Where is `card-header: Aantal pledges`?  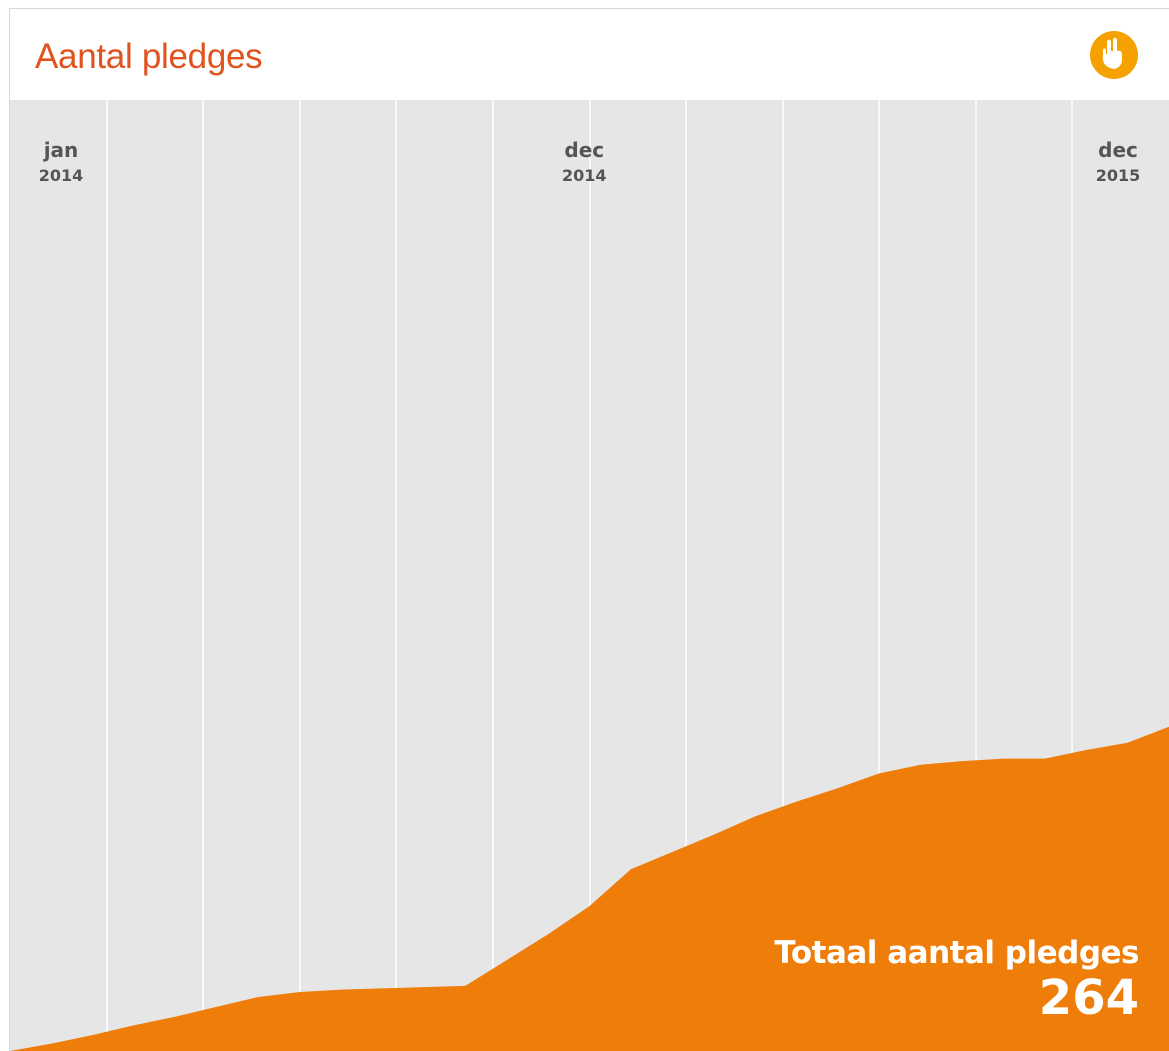 card-header: Aantal pledges is located at coordinates (589, 54).